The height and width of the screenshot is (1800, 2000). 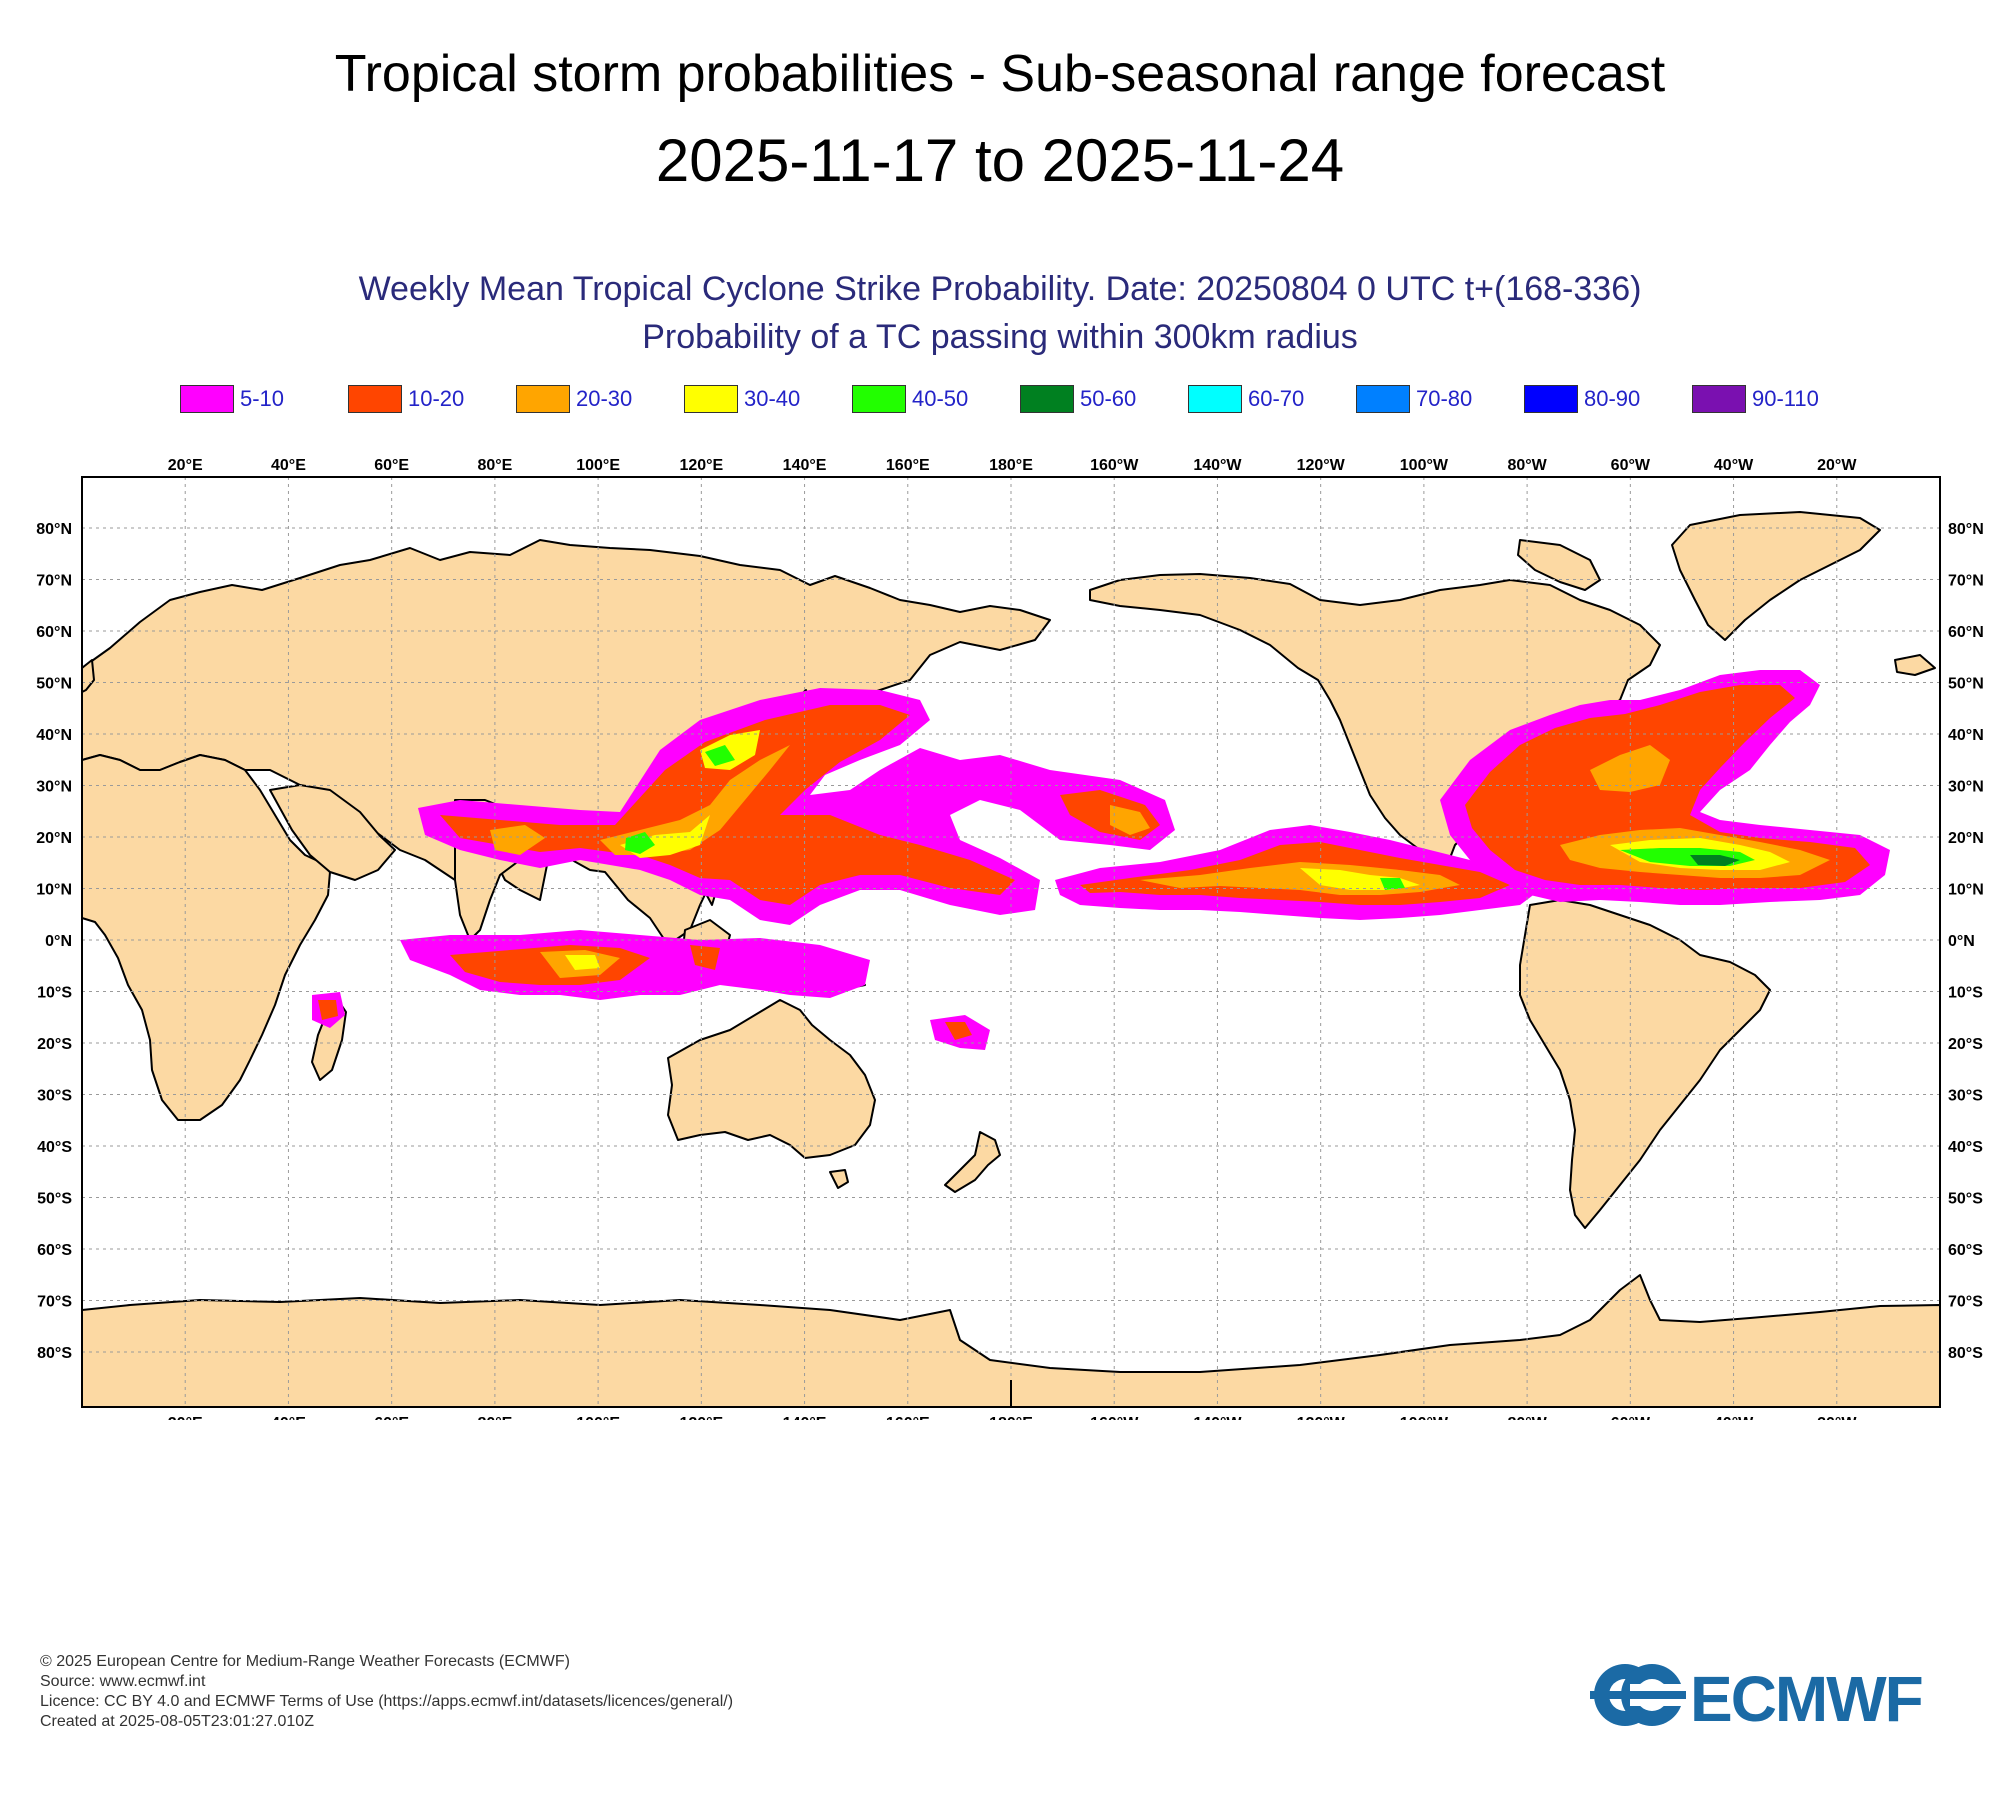 I want to click on legend-label: 30-40, so click(x=772, y=398).